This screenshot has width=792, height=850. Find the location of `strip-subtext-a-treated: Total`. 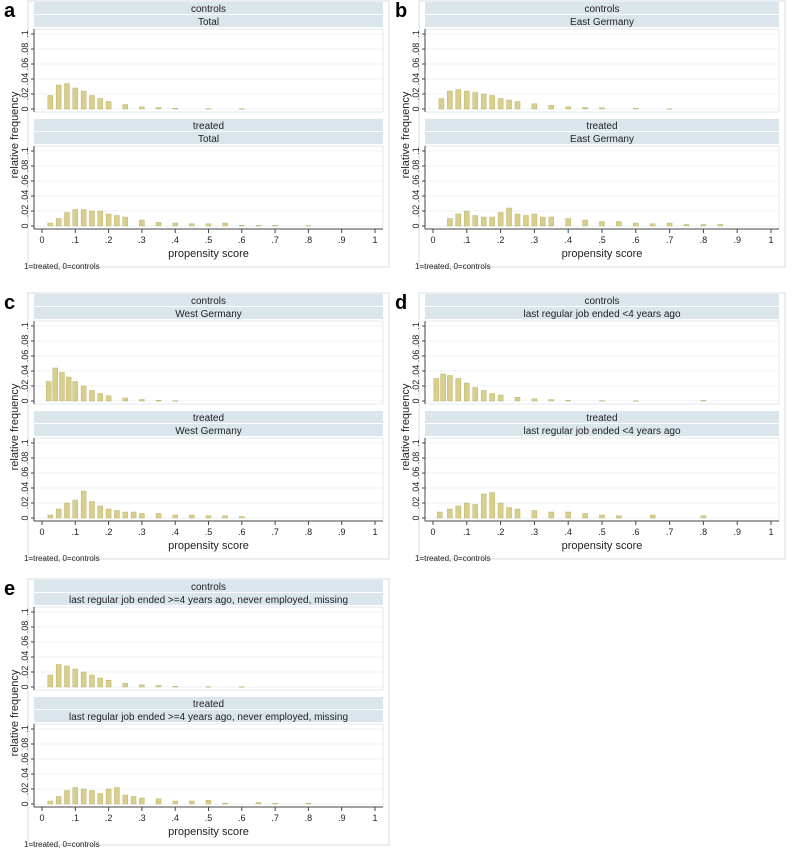

strip-subtext-a-treated: Total is located at coordinates (208, 139).